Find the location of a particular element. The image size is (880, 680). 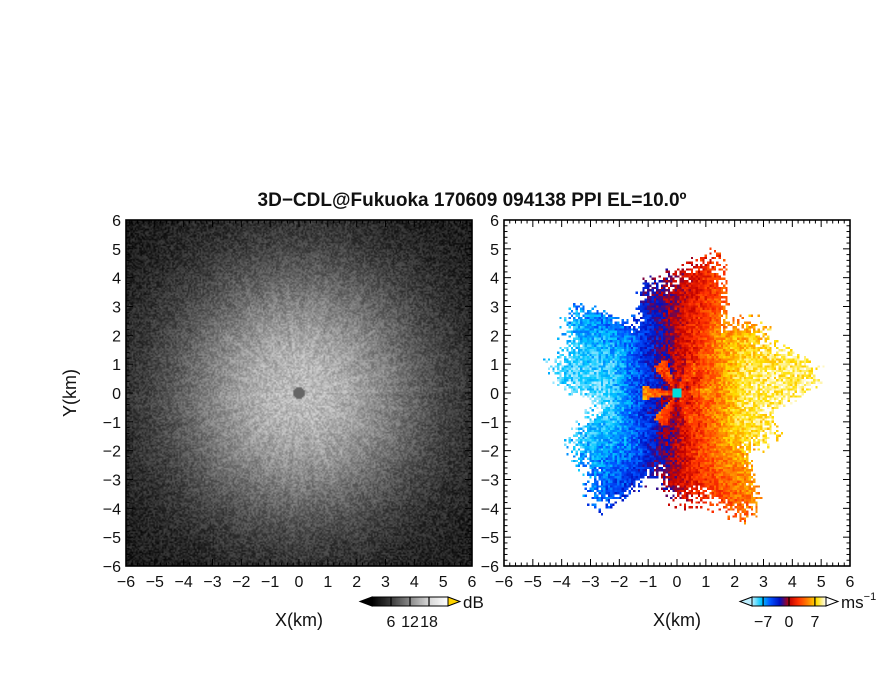

colorbar-tick-label: 12 is located at coordinates (410, 622).